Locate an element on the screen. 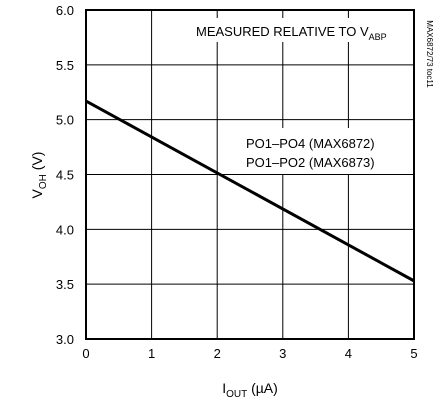  y-axis-label: VOH (V) is located at coordinates (39, 175).